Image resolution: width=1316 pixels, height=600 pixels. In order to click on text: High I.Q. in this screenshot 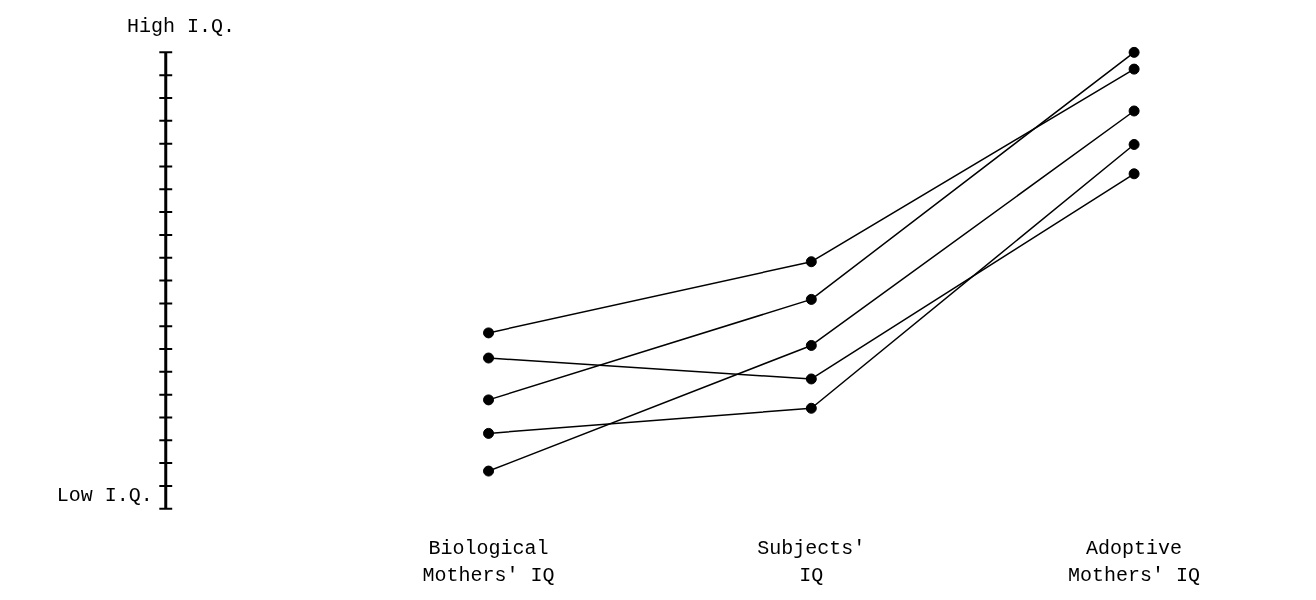, I will do `click(181, 27)`.